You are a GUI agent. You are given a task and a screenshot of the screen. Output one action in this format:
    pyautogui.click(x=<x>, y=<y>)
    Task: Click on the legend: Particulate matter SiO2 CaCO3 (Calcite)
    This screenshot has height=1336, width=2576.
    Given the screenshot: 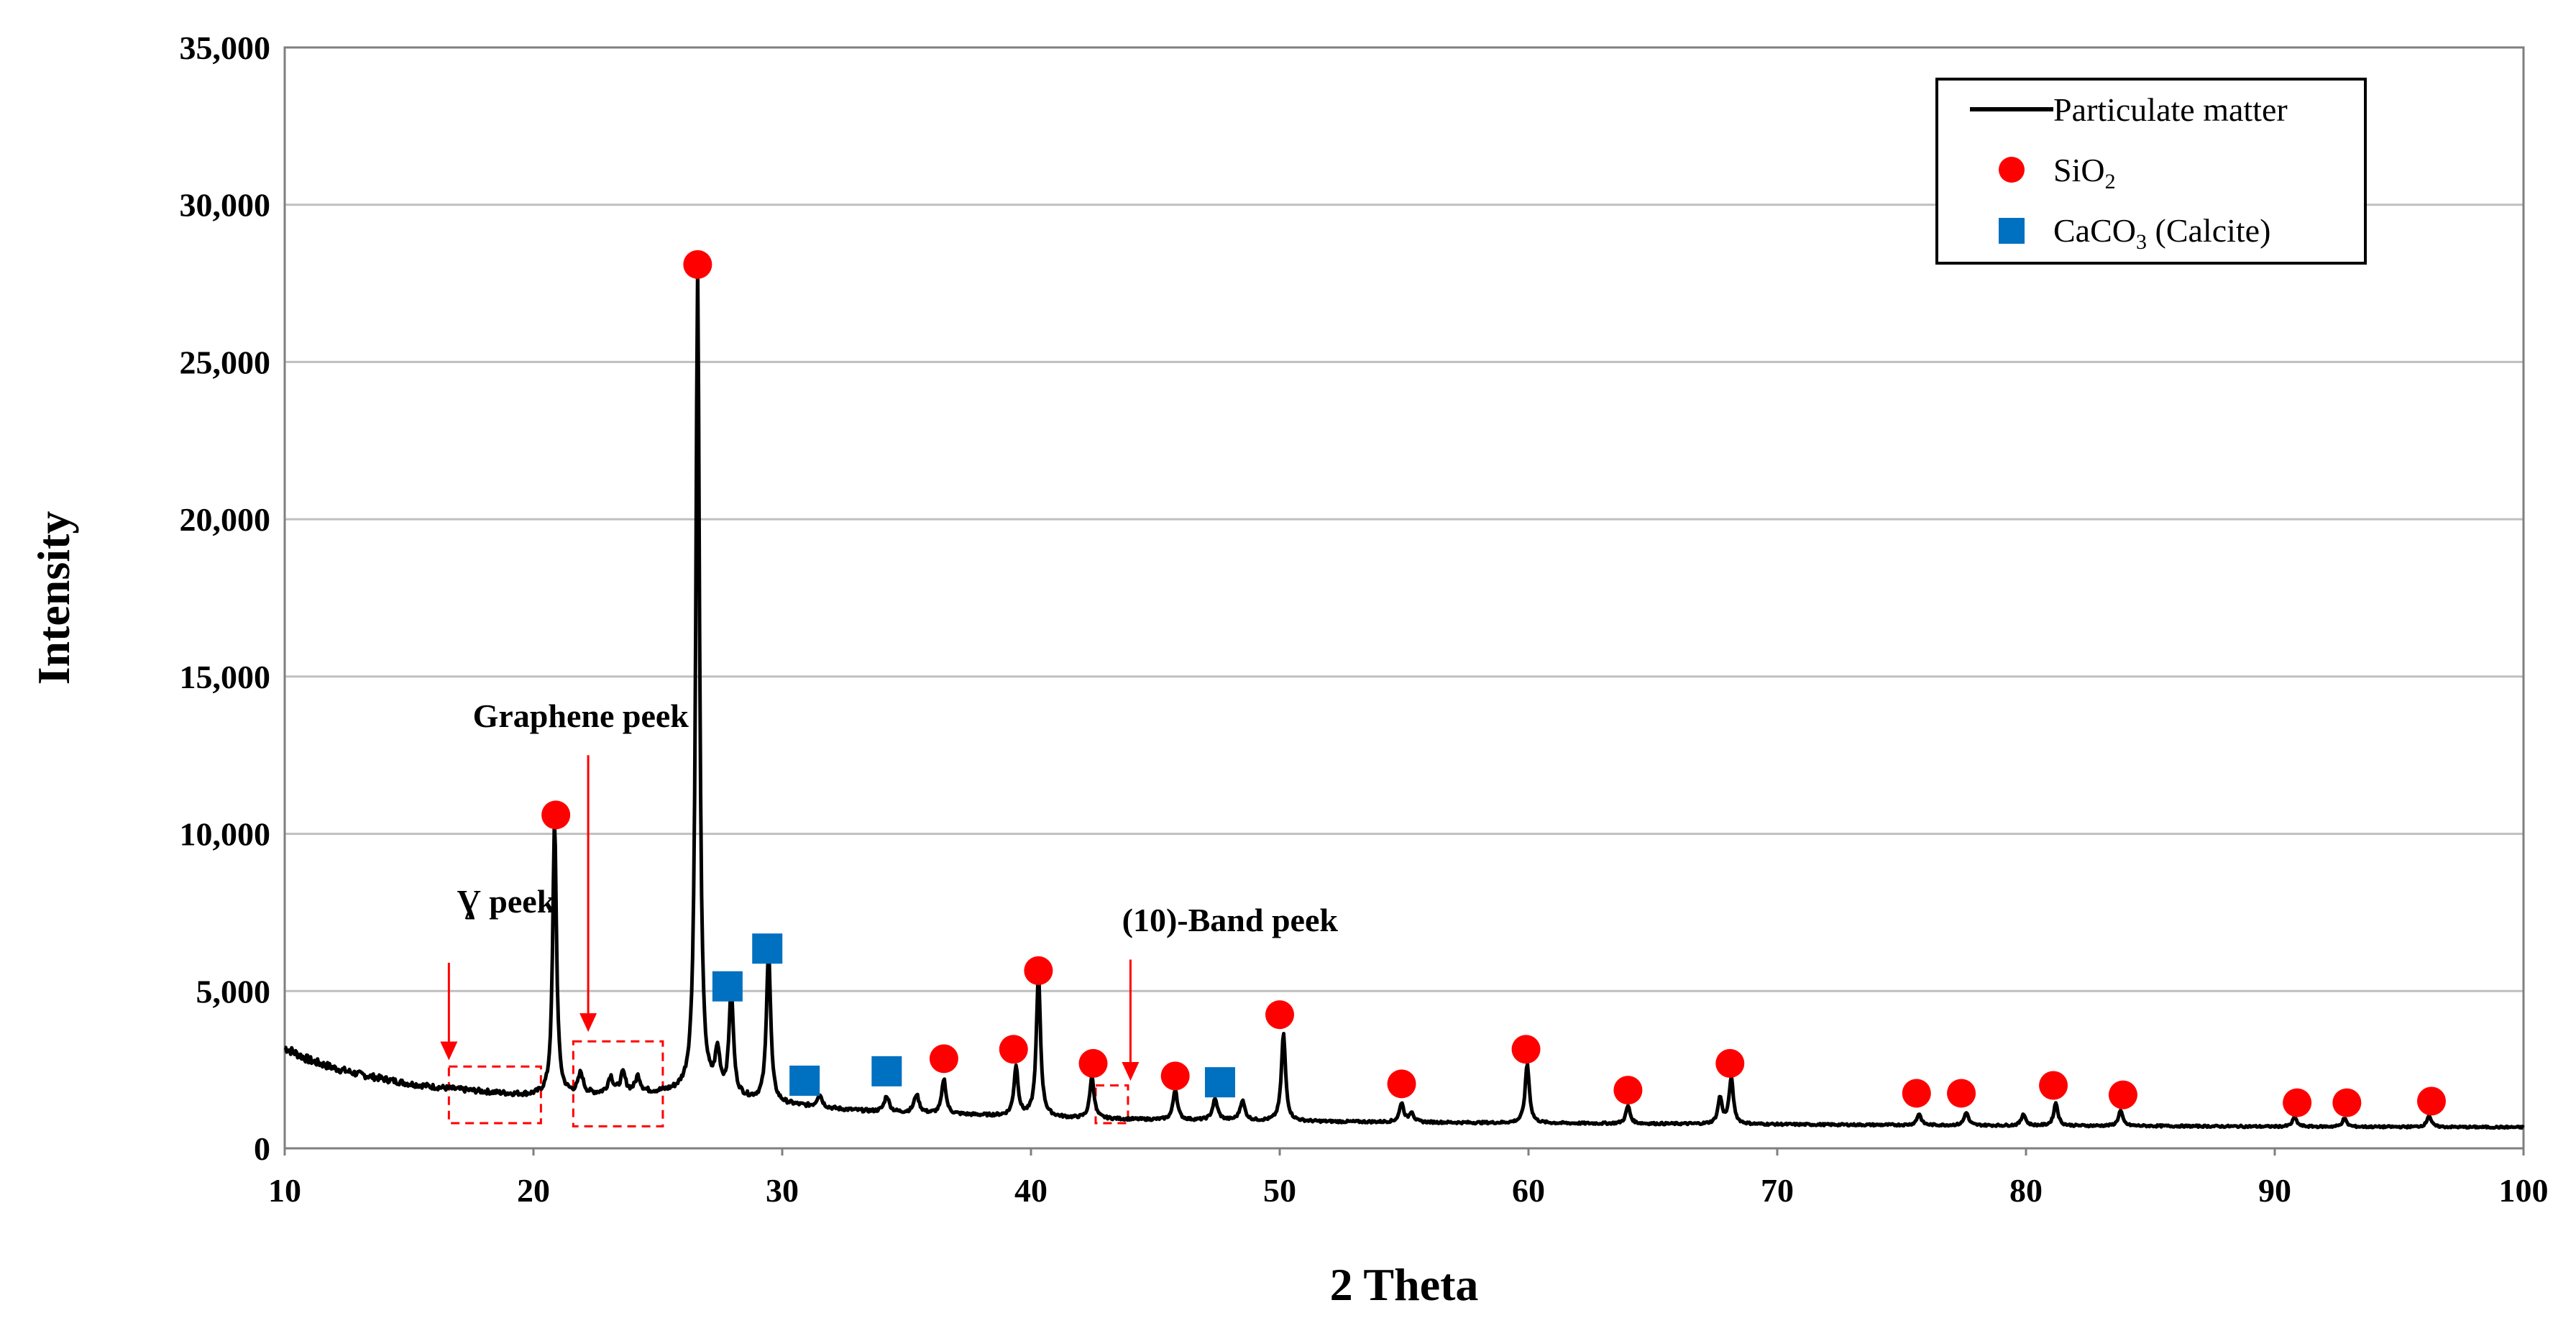 What is the action you would take?
    pyautogui.click(x=2151, y=171)
    